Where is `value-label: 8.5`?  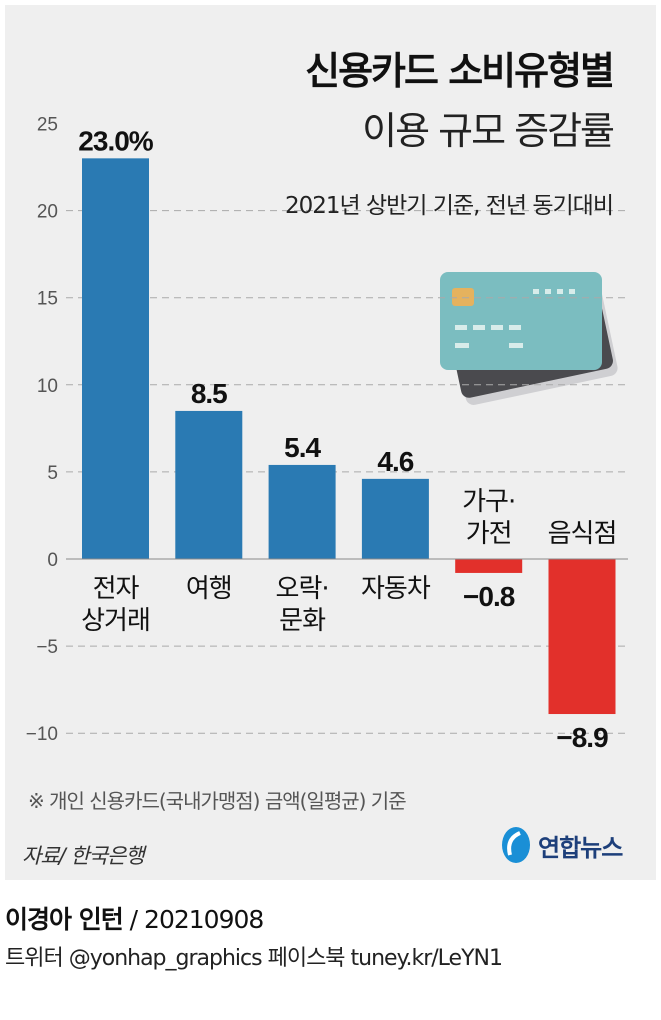 value-label: 8.5 is located at coordinates (209, 393).